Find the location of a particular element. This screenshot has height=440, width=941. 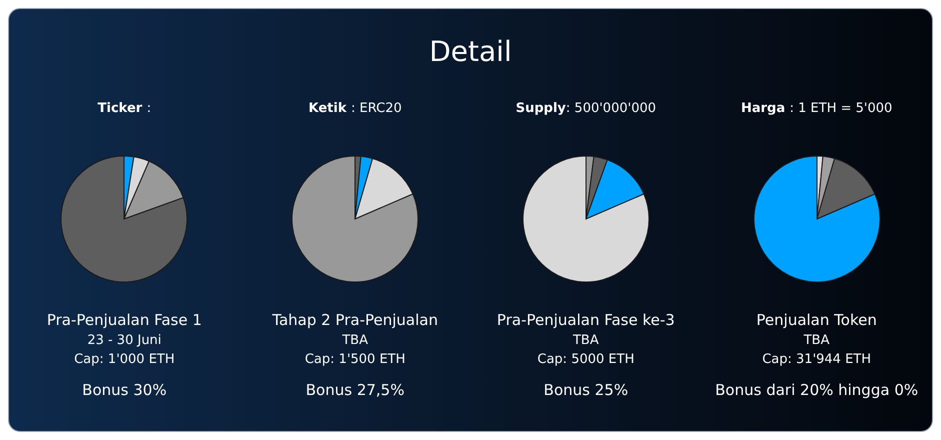

chart-subtitle: Ticker : is located at coordinates (125, 108).